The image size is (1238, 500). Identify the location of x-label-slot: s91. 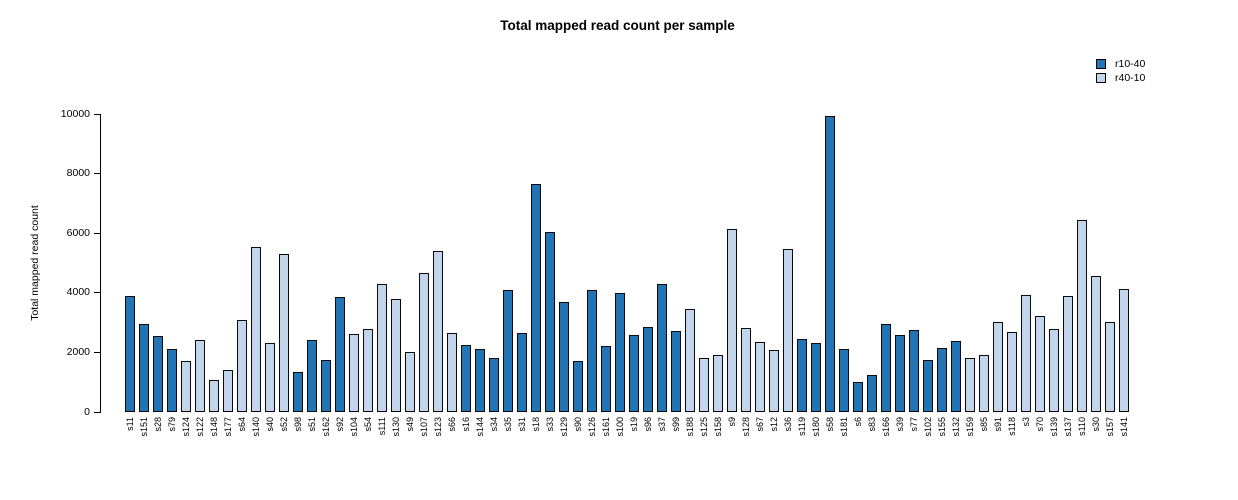
(998, 422).